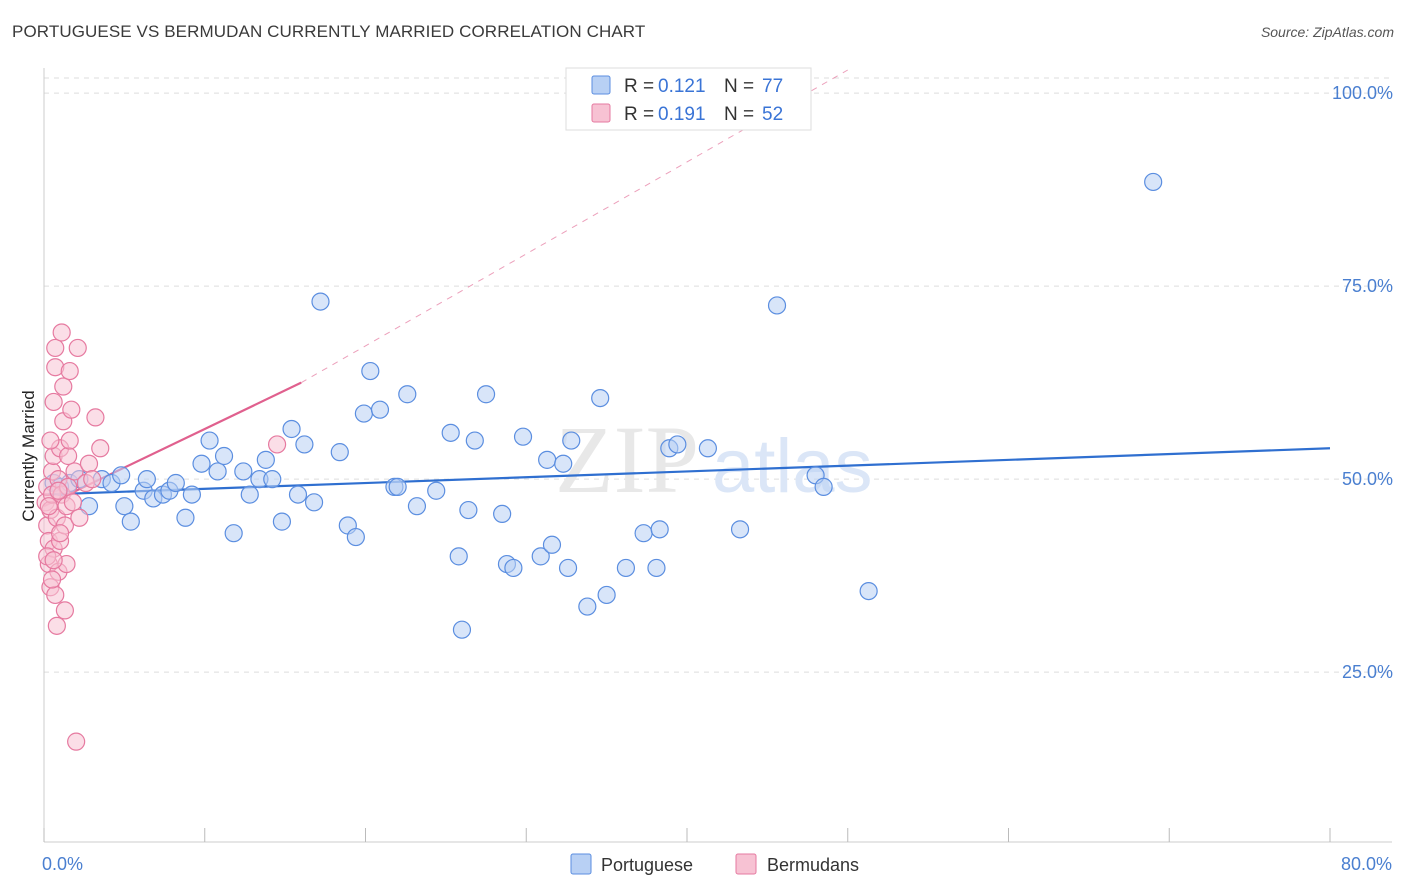  What do you see at coordinates (1327, 32) in the screenshot?
I see `source-label: Source: ZipAtlas.com` at bounding box center [1327, 32].